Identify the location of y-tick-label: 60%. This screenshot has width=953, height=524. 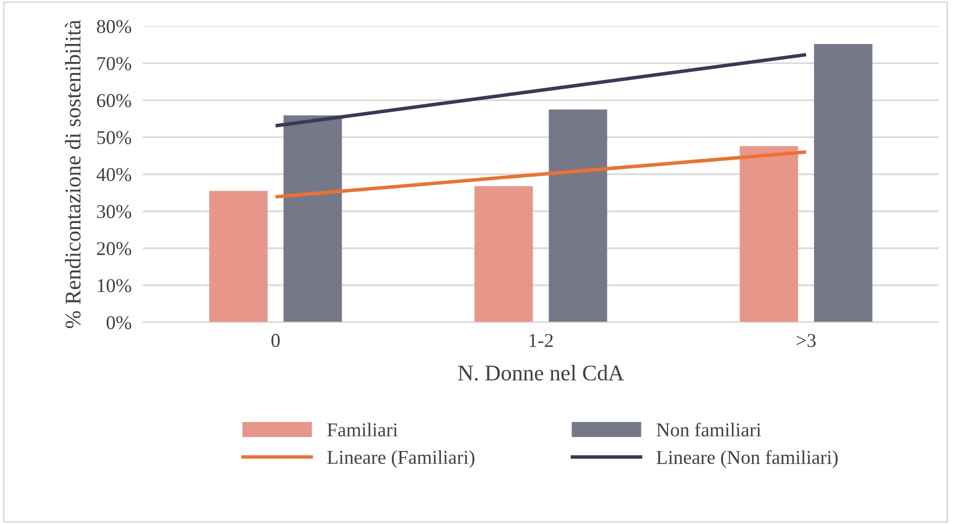
(114, 101).